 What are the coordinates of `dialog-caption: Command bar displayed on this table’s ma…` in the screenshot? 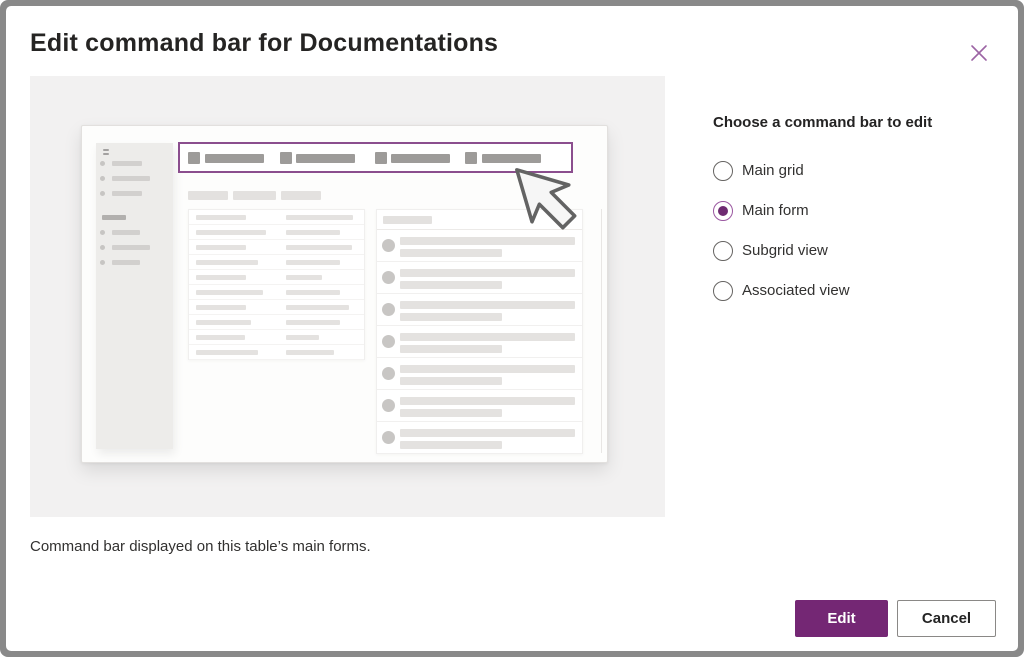 It's located at (200, 546).